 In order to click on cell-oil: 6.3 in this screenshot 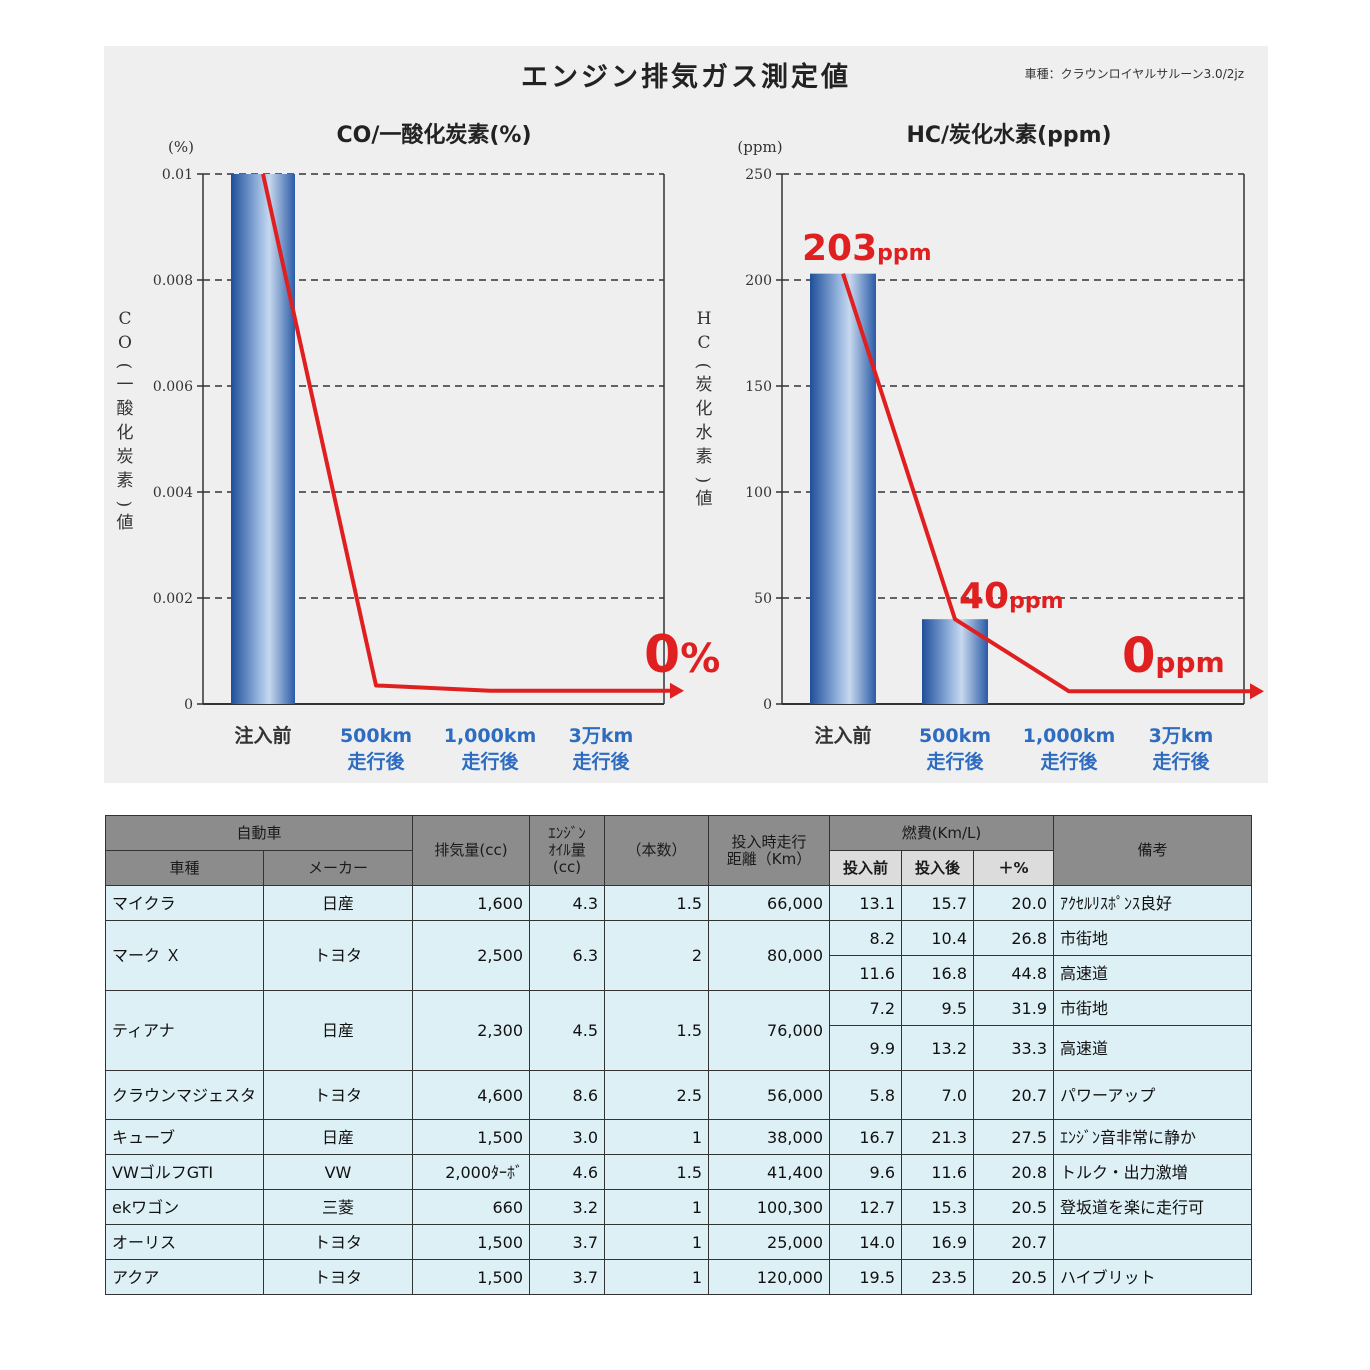, I will do `click(567, 955)`.